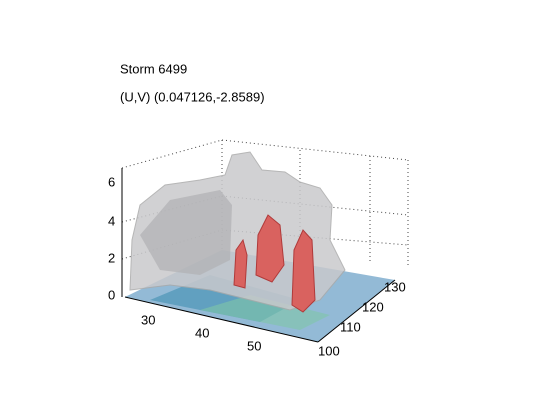 The width and height of the screenshot is (533, 405). I want to click on subtitle: (U,V) (0.047126,-2.8589), so click(192, 96).